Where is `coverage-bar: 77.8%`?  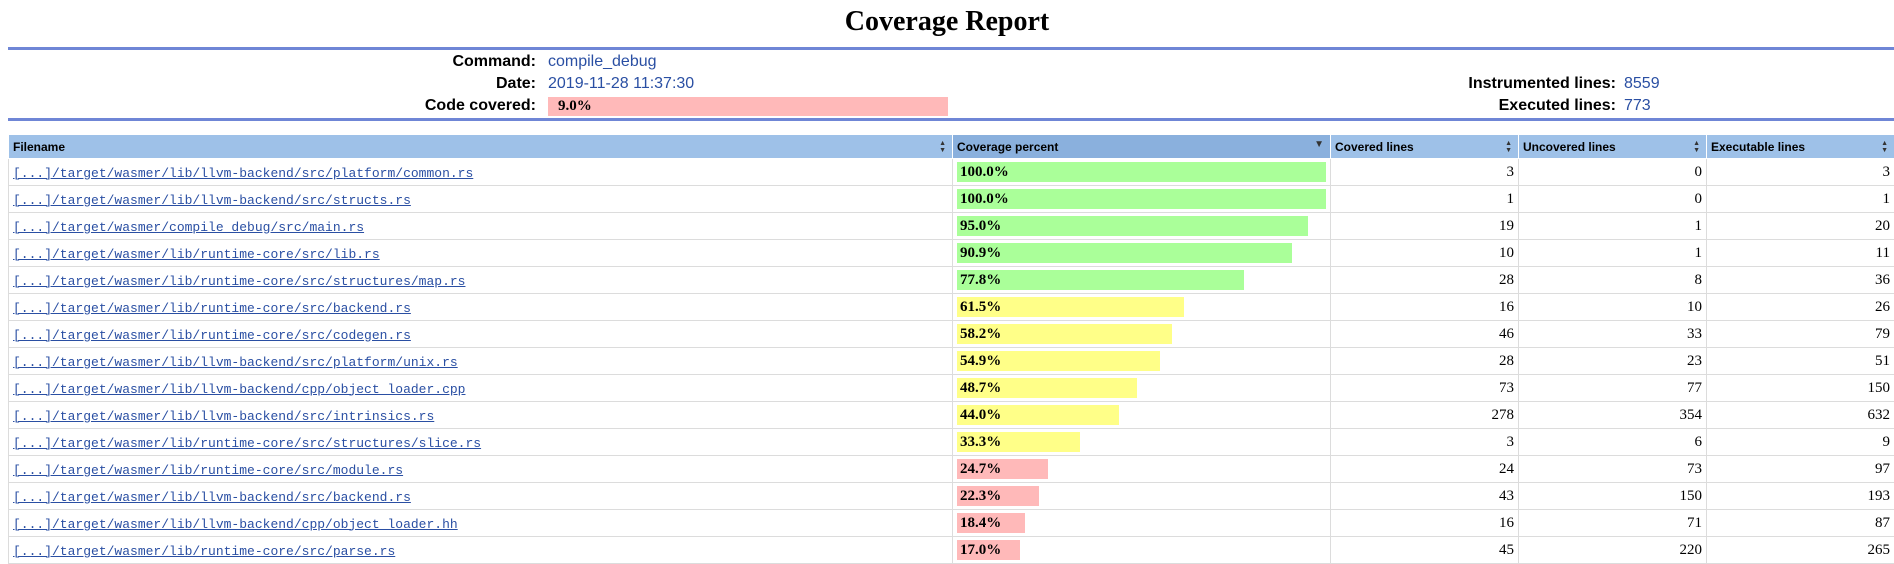
coverage-bar: 77.8% is located at coordinates (1101, 280).